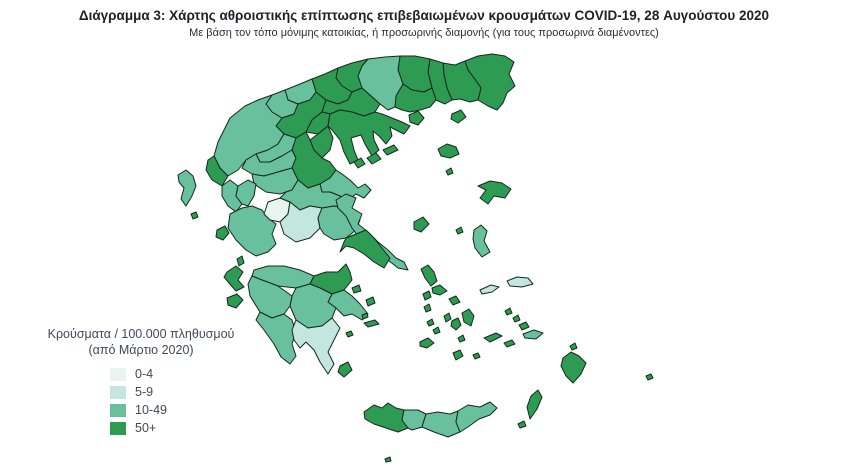  I want to click on map-region-amorgos, so click(493, 337).